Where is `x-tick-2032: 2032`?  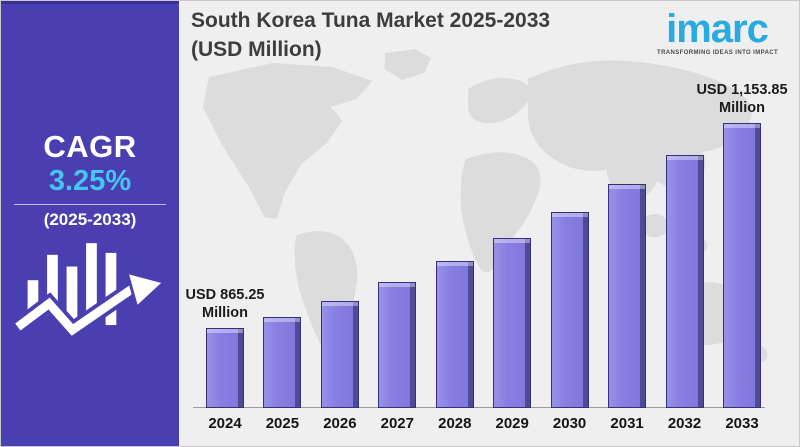
x-tick-2032: 2032 is located at coordinates (684, 423).